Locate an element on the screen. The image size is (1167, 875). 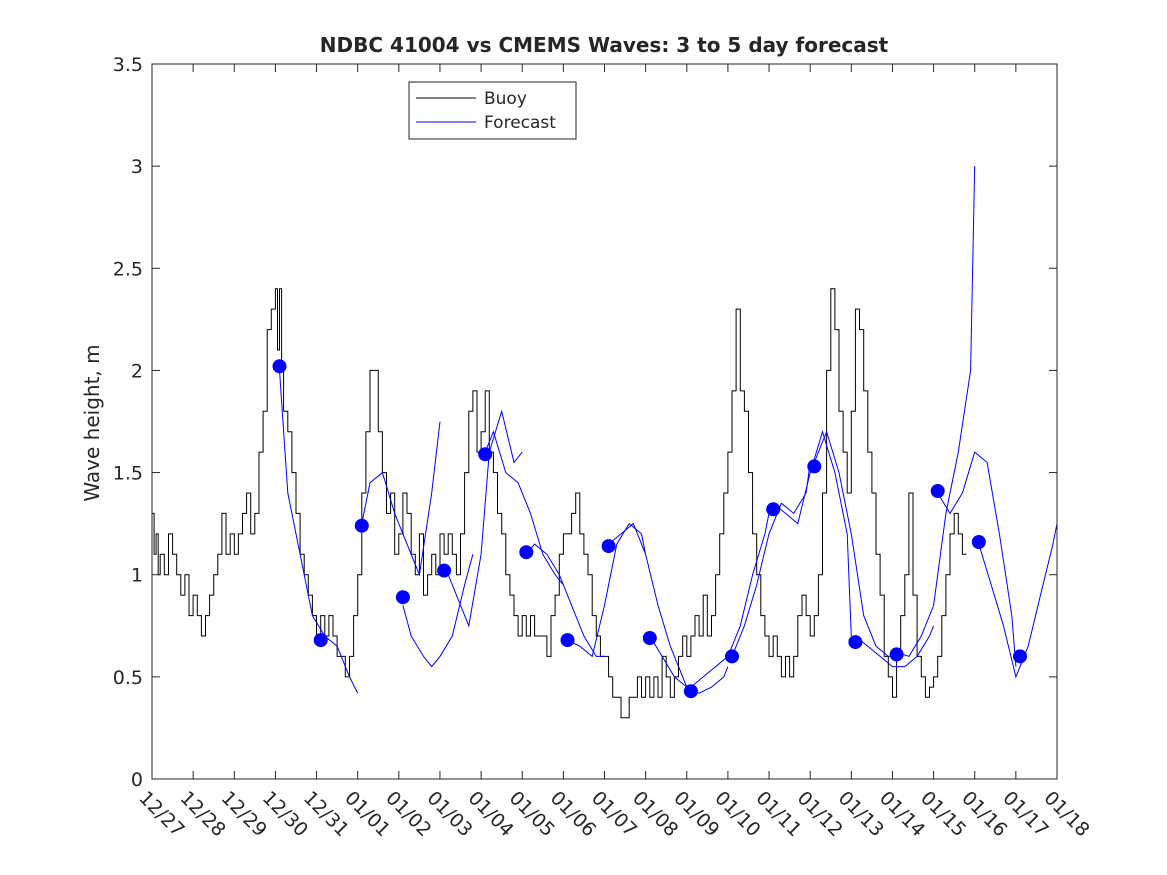
x-tick-label: 01/04 is located at coordinates (491, 814).